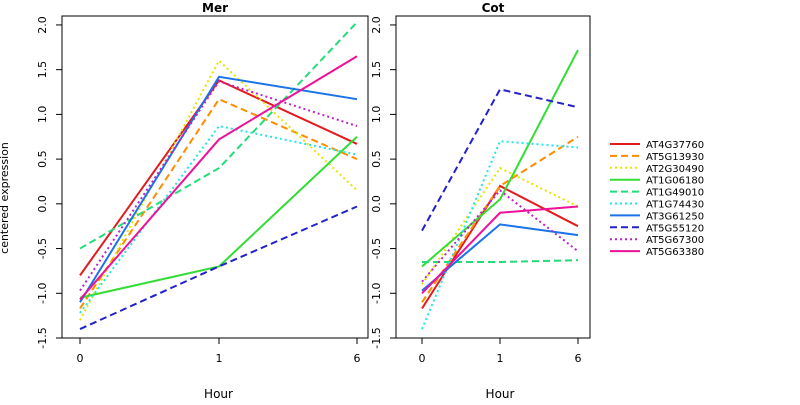 This screenshot has height=405, width=800. I want to click on legend-label-at5g13930: AT5G13930, so click(675, 157).